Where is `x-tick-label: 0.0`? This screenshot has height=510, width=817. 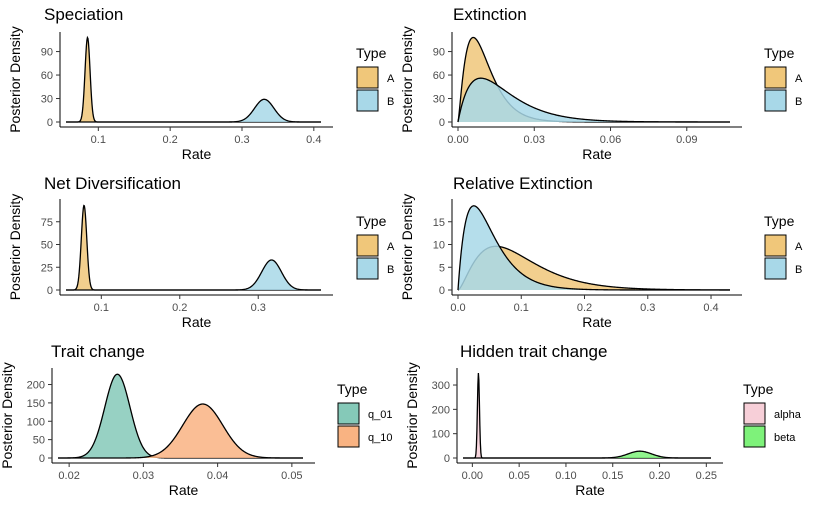
x-tick-label: 0.0 is located at coordinates (457, 308).